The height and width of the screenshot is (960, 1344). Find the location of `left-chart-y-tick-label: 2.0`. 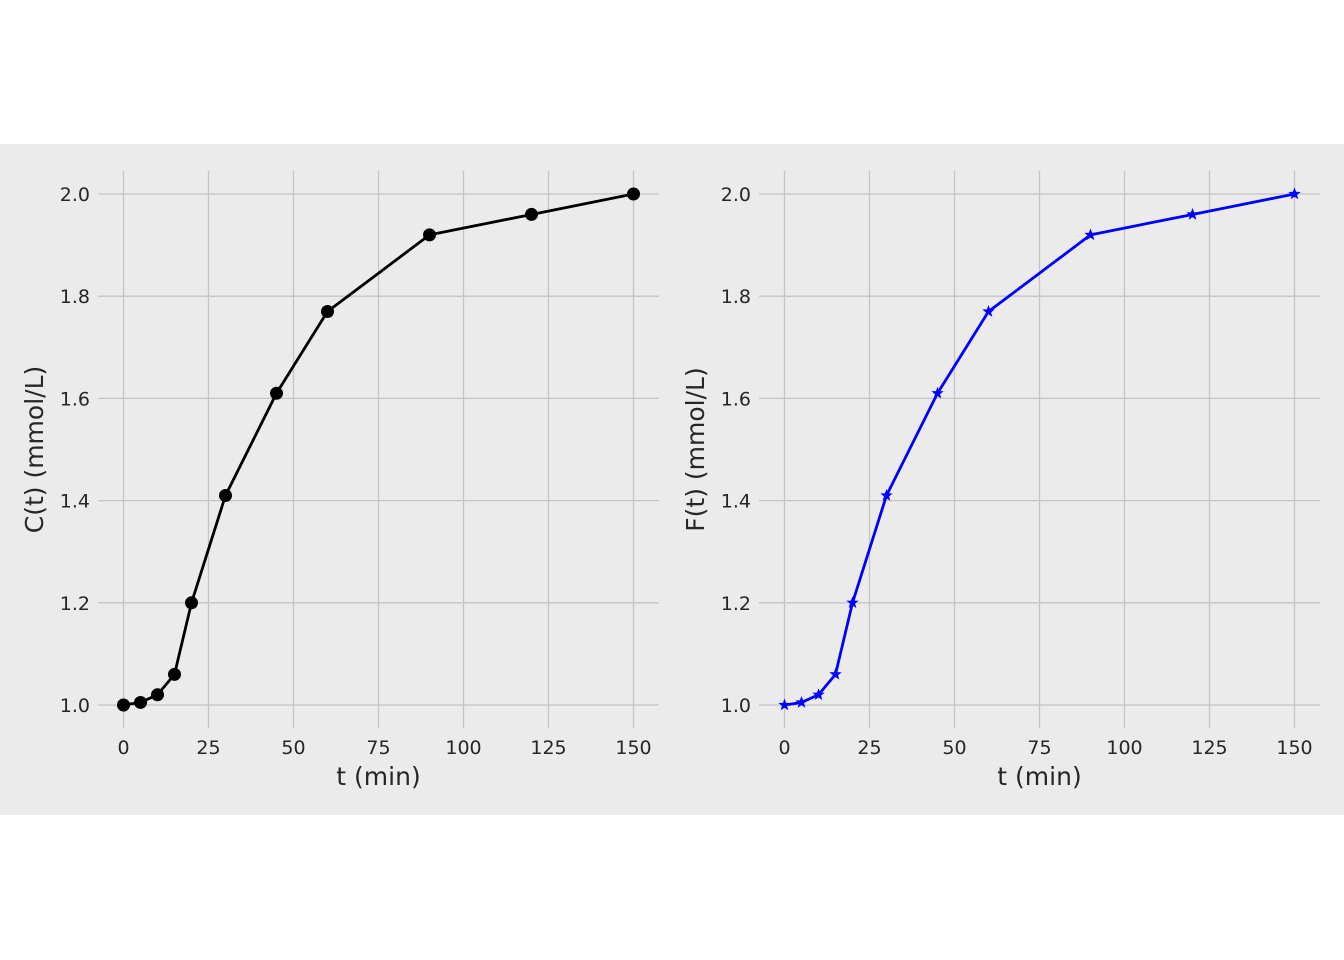

left-chart-y-tick-label: 2.0 is located at coordinates (75, 195).